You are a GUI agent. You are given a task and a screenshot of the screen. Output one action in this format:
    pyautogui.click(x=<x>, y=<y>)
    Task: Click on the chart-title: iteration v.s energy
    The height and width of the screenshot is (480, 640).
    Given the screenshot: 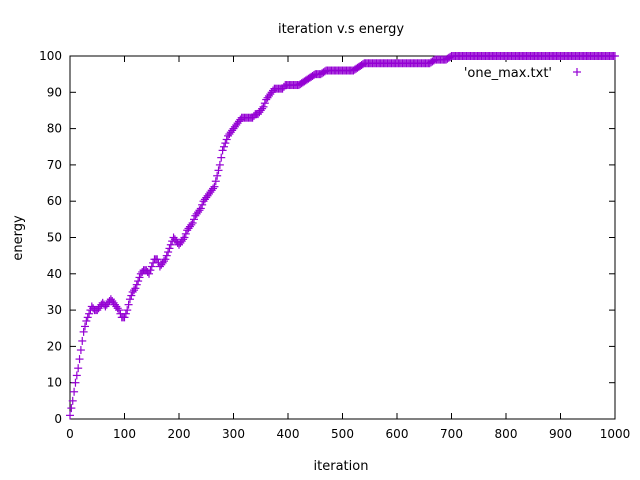 What is the action you would take?
    pyautogui.click(x=341, y=29)
    